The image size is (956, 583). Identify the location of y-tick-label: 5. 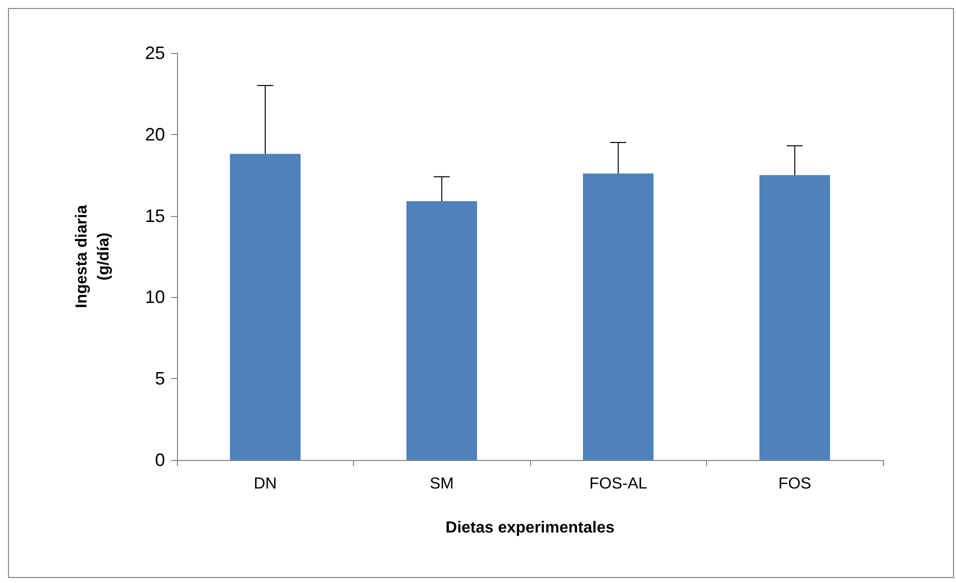
(159, 378).